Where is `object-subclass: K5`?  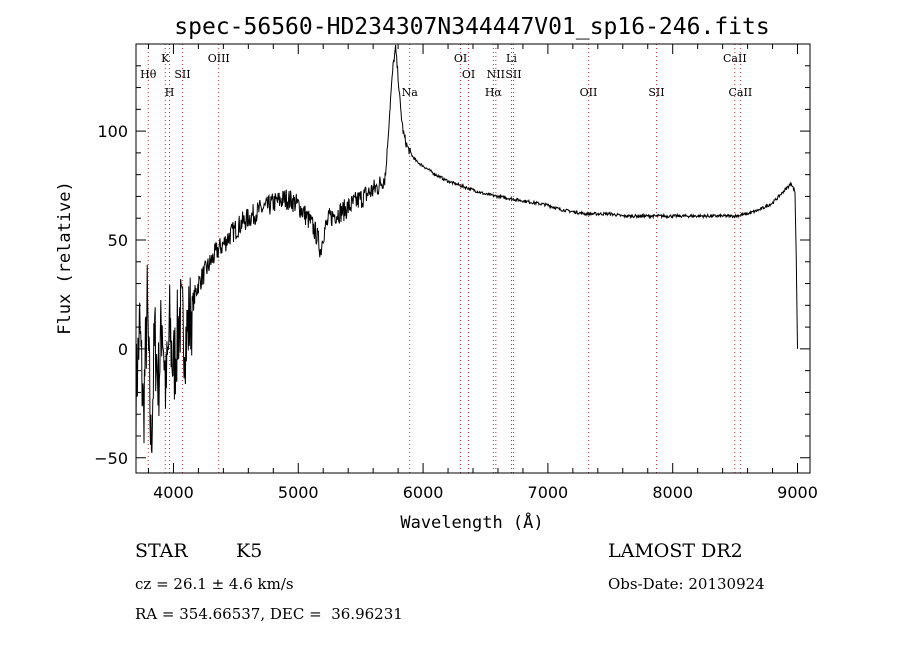
object-subclass: K5 is located at coordinates (249, 551).